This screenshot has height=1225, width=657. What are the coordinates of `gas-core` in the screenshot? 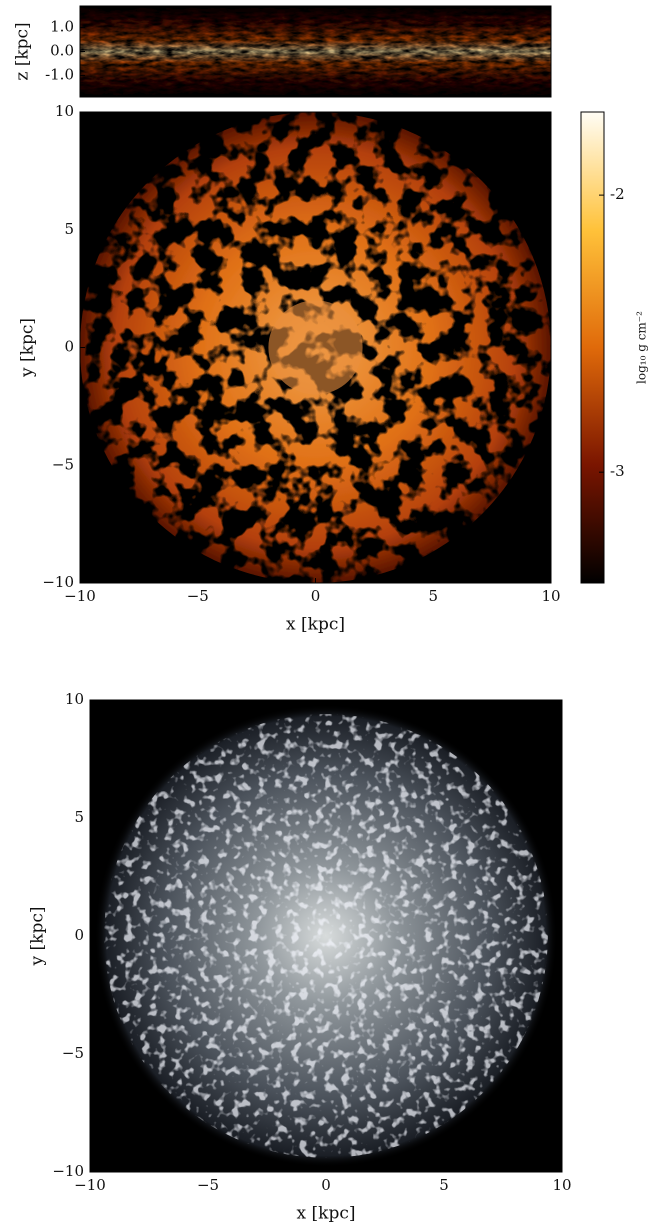 It's located at (315, 347).